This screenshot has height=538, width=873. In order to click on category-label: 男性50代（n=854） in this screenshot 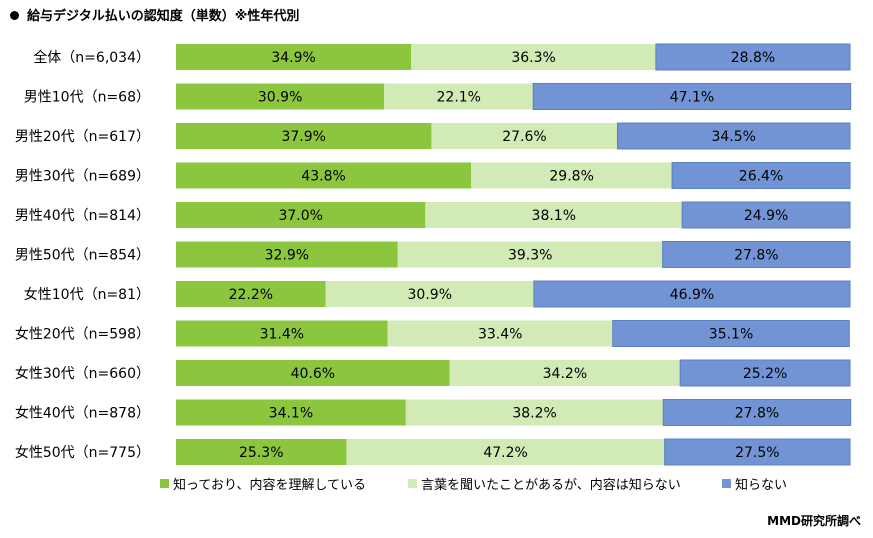, I will do `click(82, 256)`.